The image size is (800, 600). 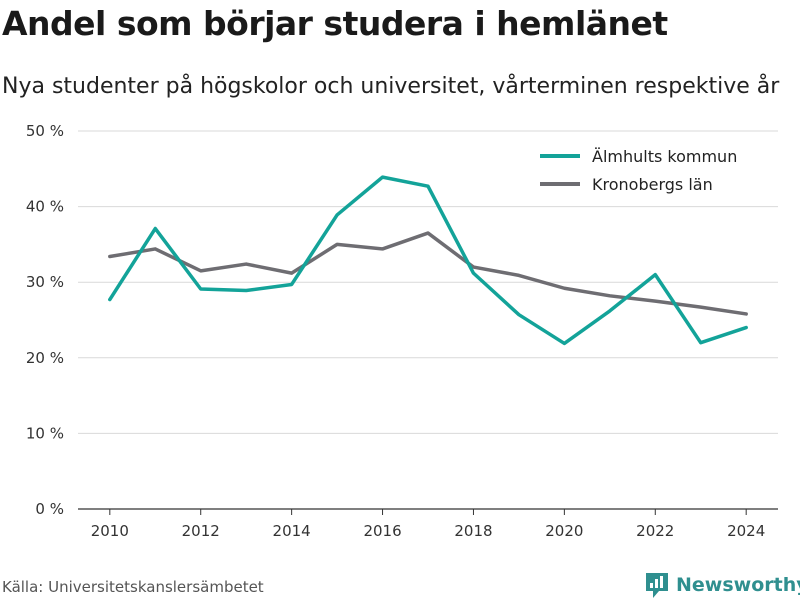 I want to click on y-tick-label: 40 %, so click(x=45, y=207).